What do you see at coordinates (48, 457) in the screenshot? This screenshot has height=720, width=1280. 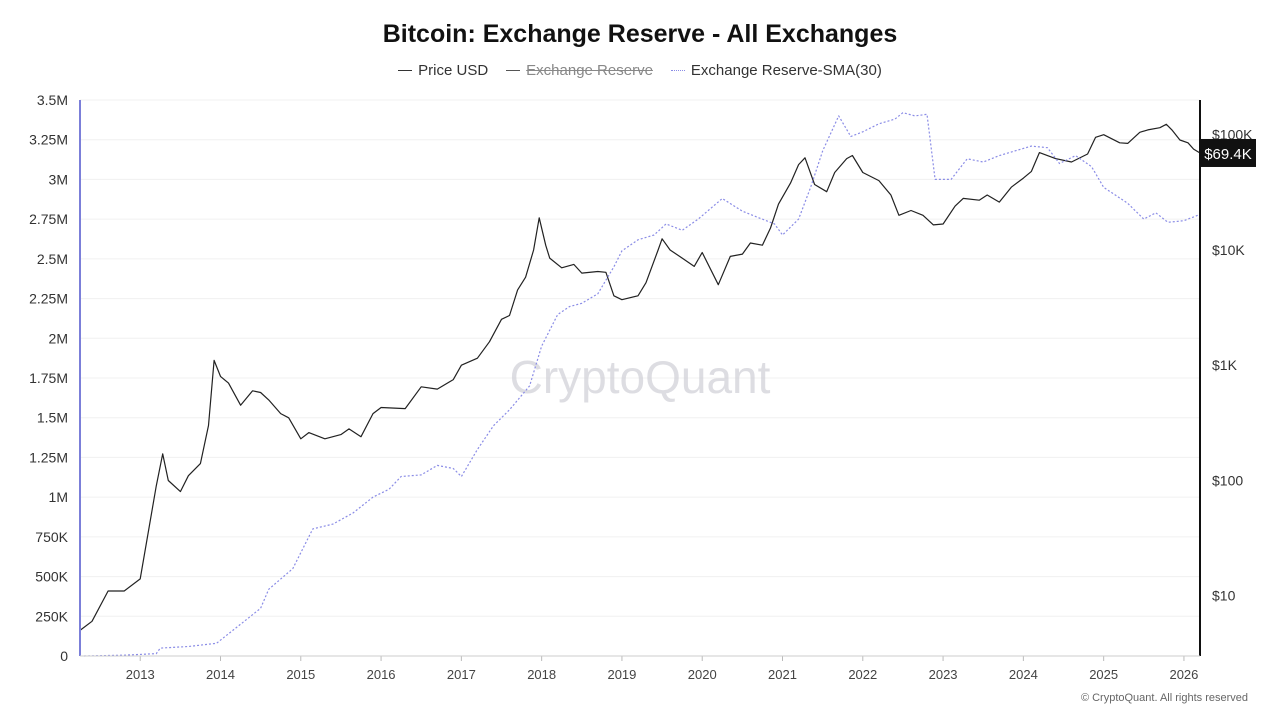 I see `y-left-tick-label: 1.25M` at bounding box center [48, 457].